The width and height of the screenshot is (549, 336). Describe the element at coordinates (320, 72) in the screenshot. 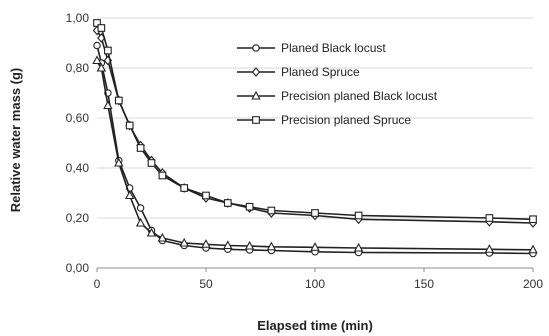

I see `legend-label: Planed Spruce` at that location.